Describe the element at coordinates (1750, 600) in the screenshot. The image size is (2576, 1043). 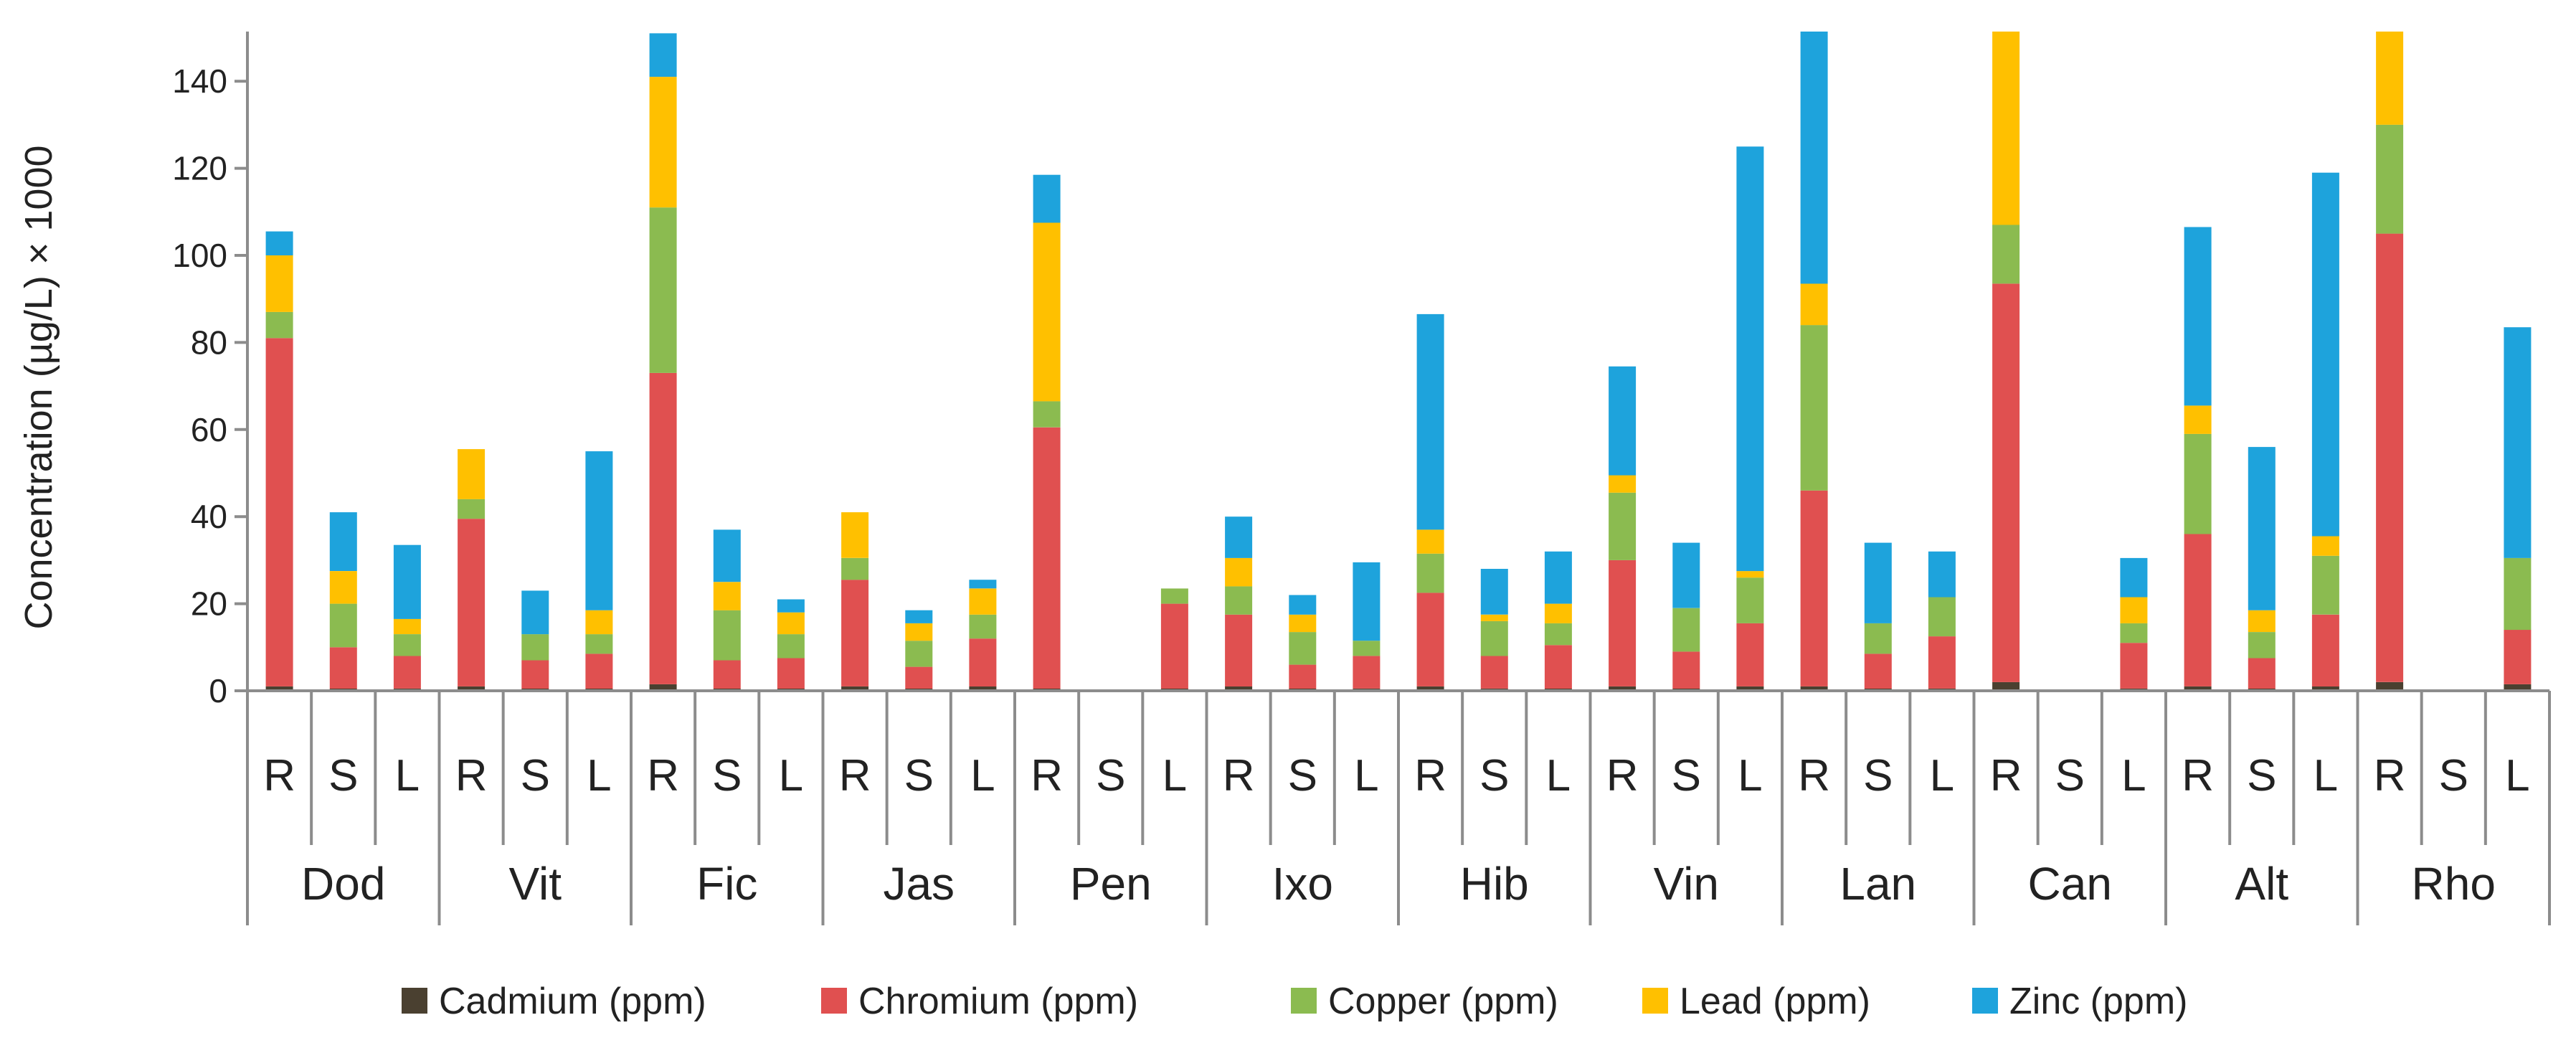
I see `bar-segment-copper-vin-l` at that location.